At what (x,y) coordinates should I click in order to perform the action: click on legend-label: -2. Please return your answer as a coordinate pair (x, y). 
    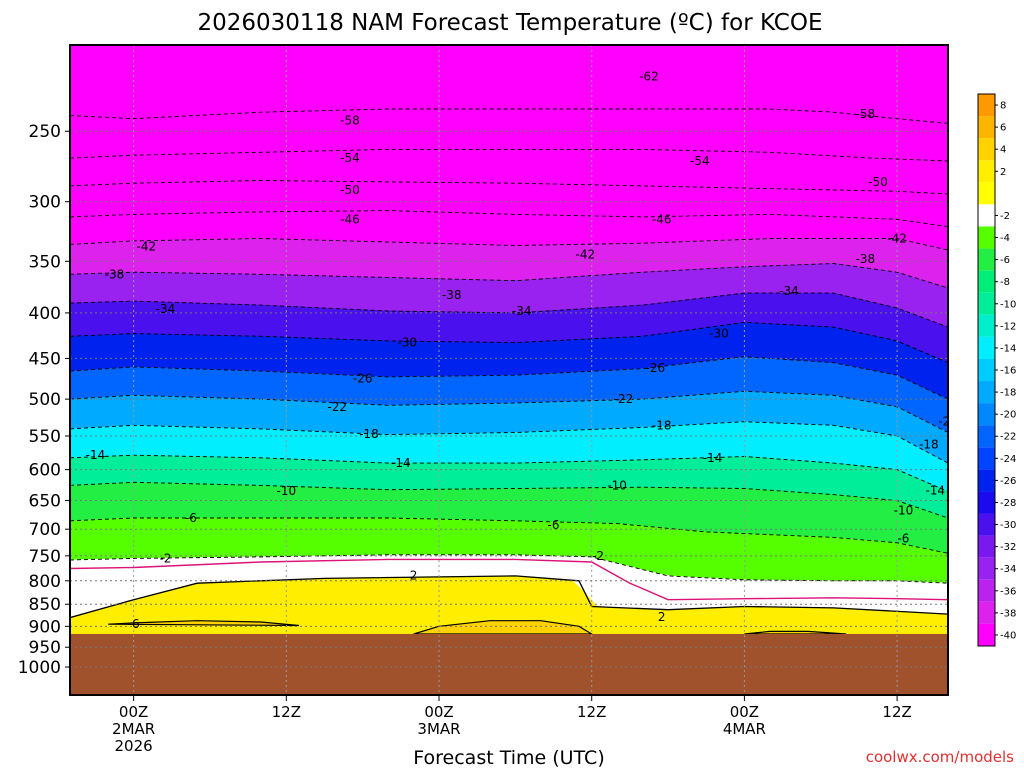
    Looking at the image, I should click on (1005, 216).